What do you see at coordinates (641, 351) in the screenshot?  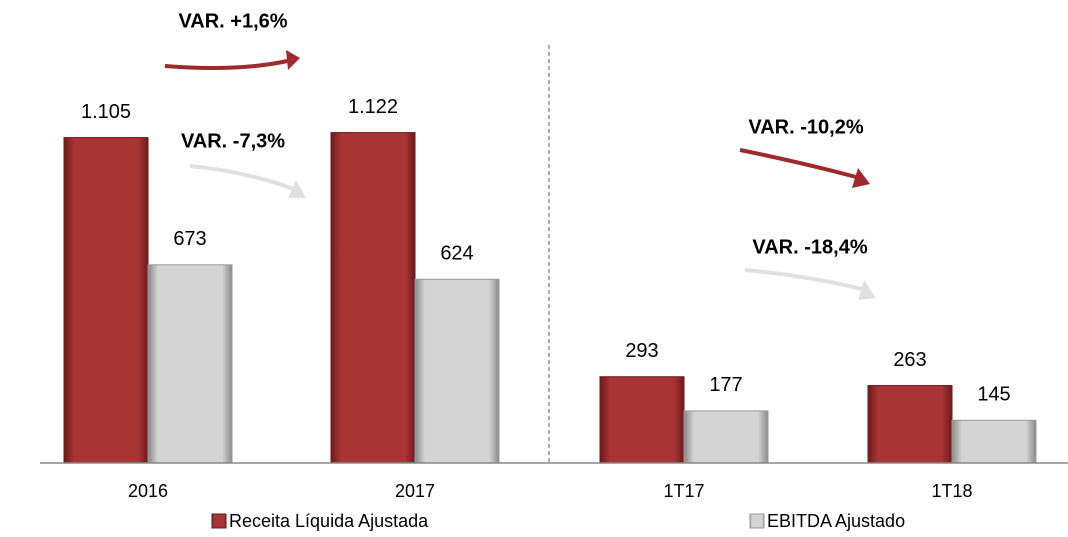 I see `value-label: 293` at bounding box center [641, 351].